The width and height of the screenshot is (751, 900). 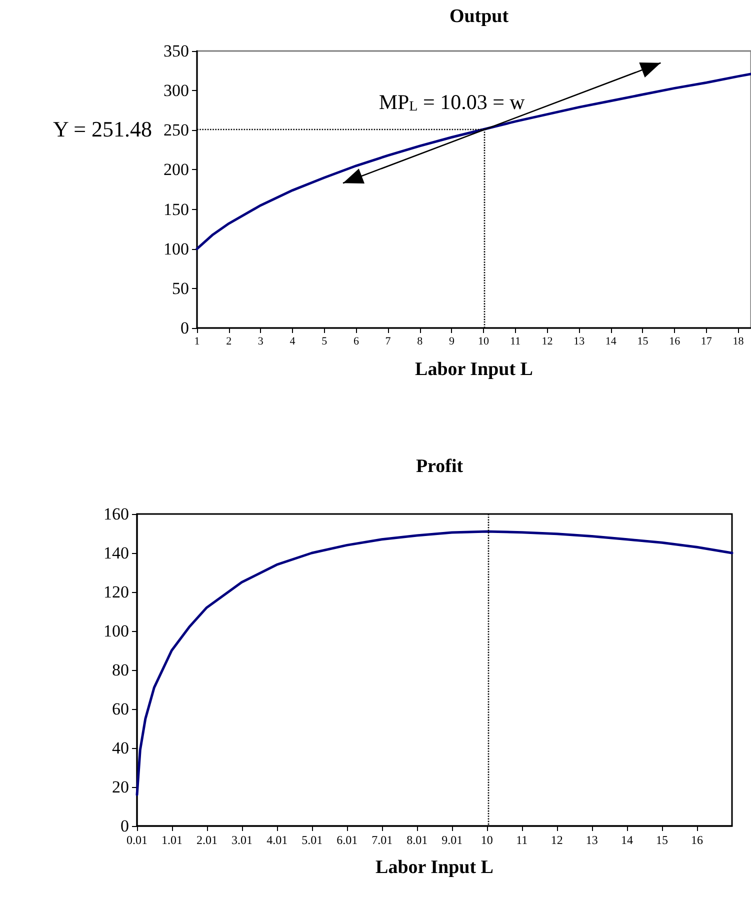 What do you see at coordinates (356, 342) in the screenshot?
I see `x-tick-label: 6` at bounding box center [356, 342].